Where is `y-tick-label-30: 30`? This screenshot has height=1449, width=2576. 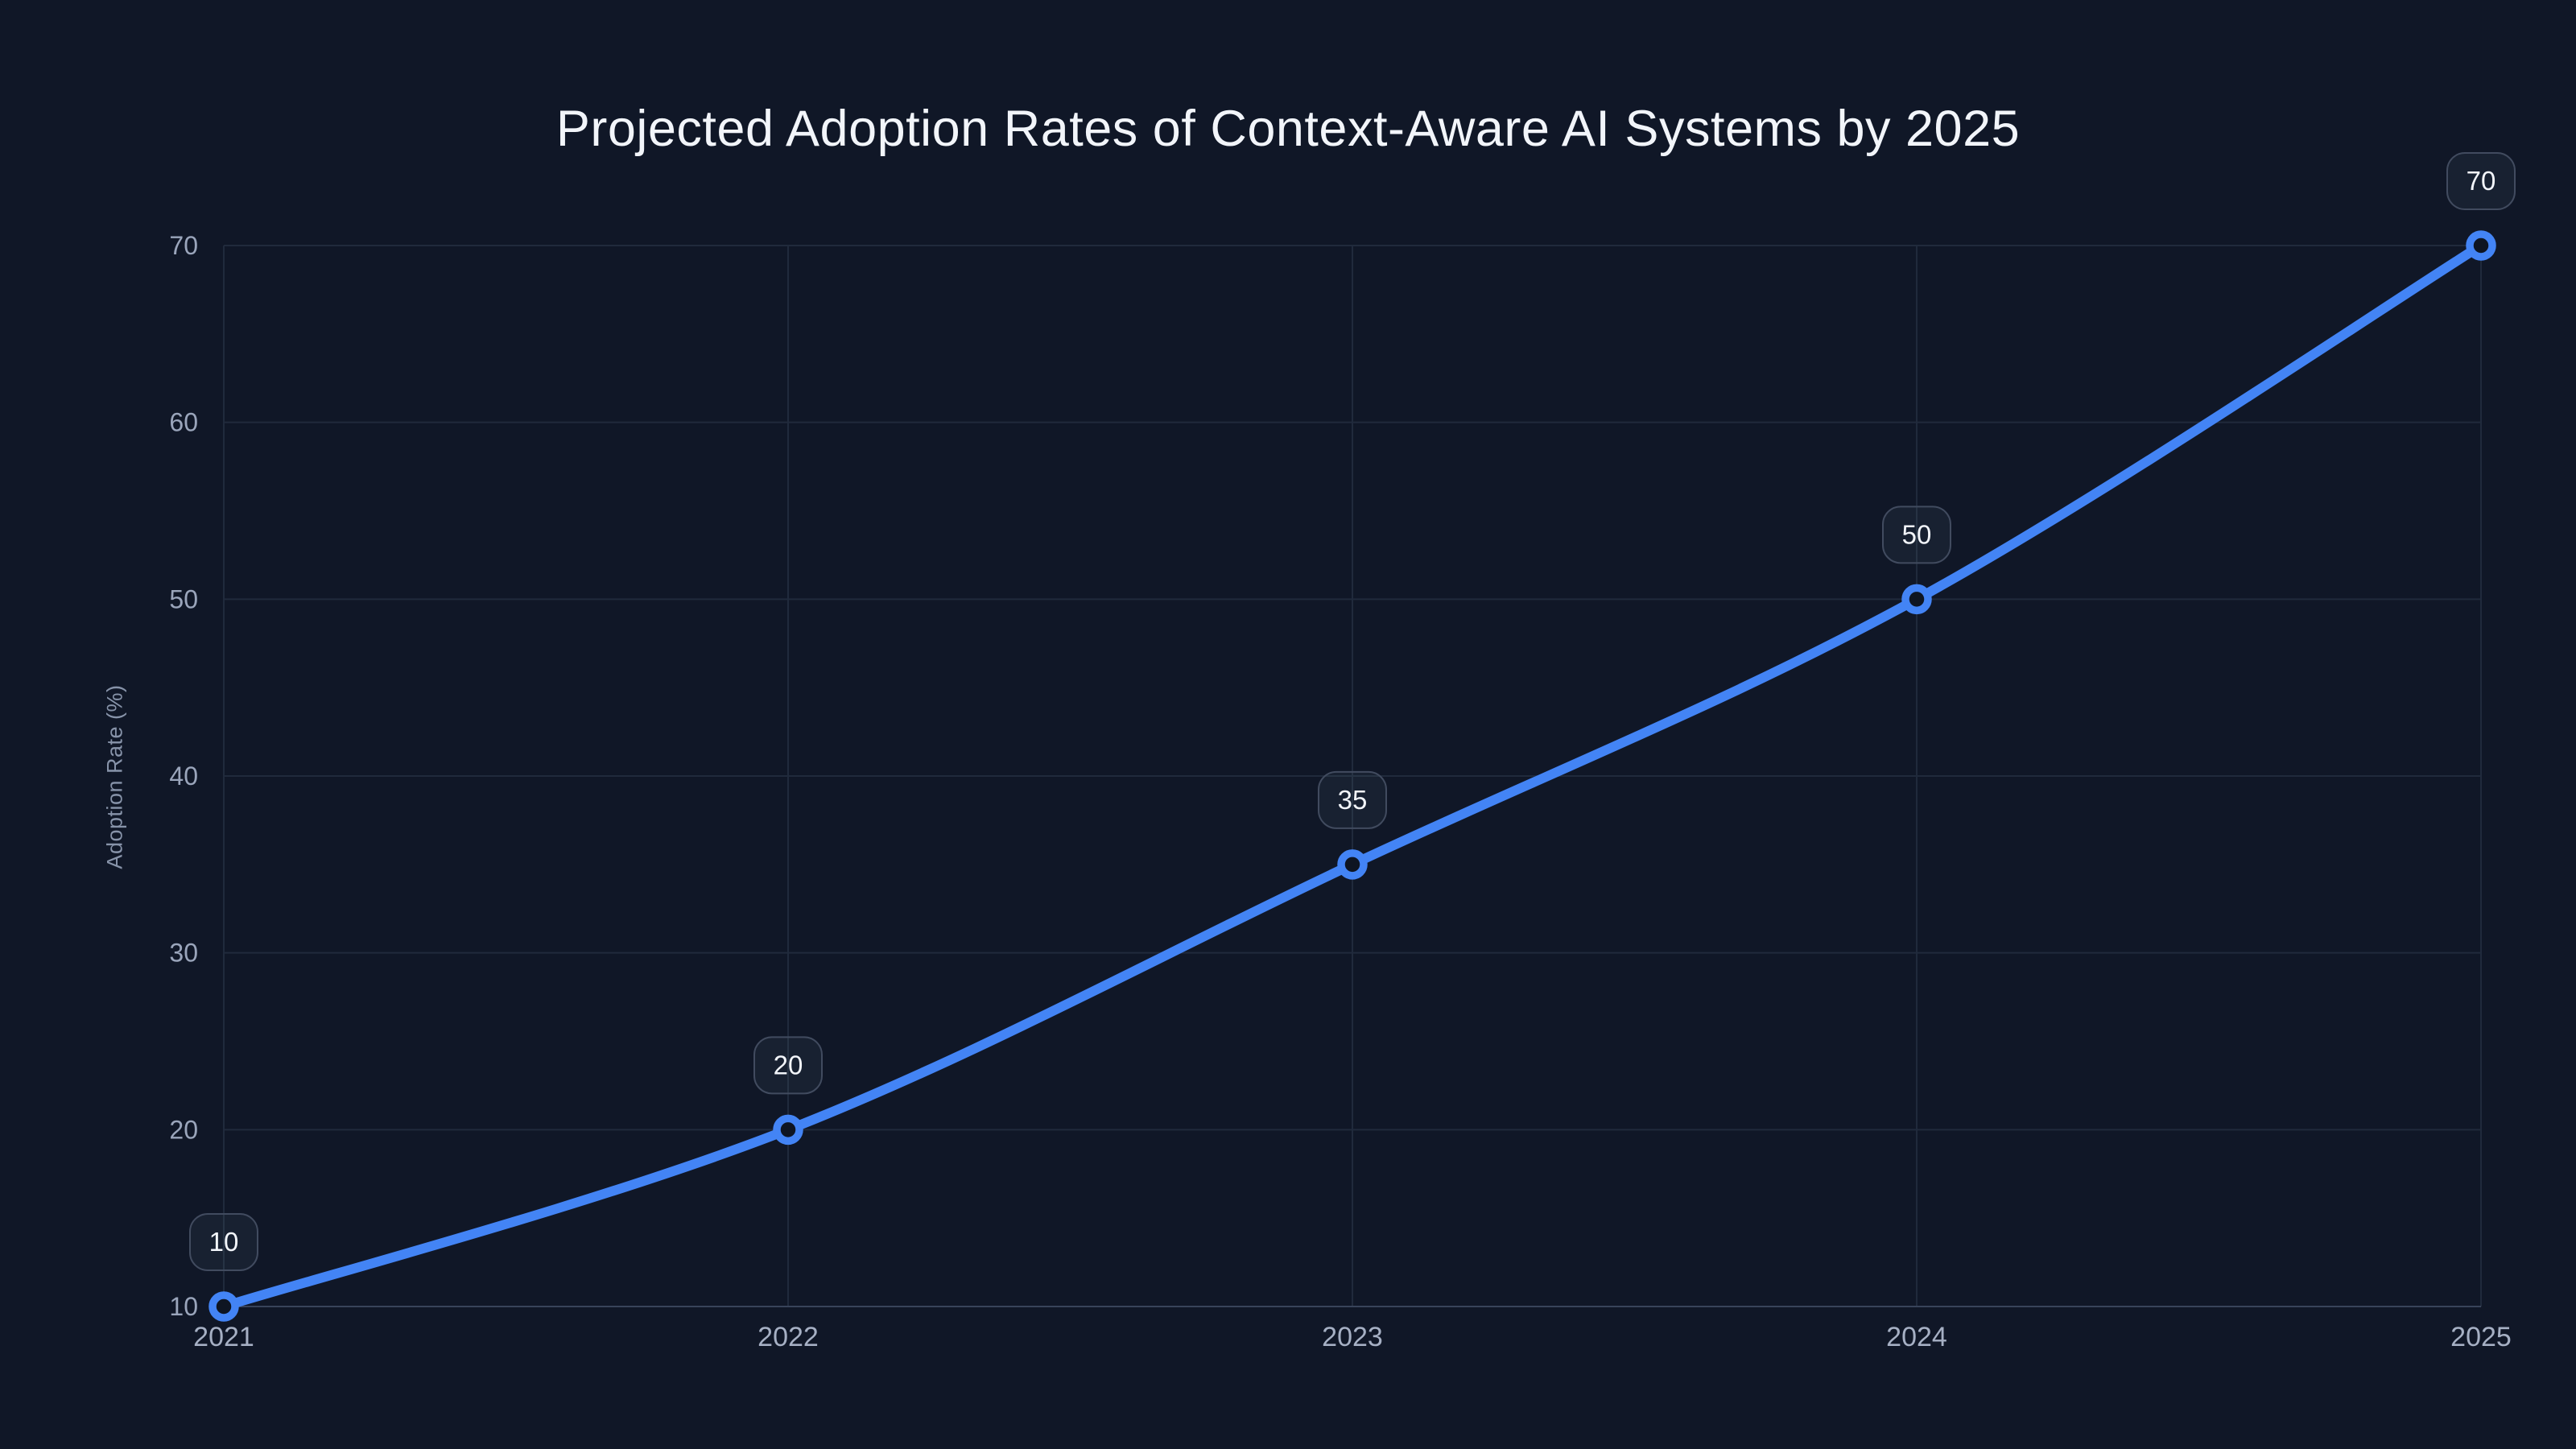
y-tick-label-30: 30 is located at coordinates (183, 953).